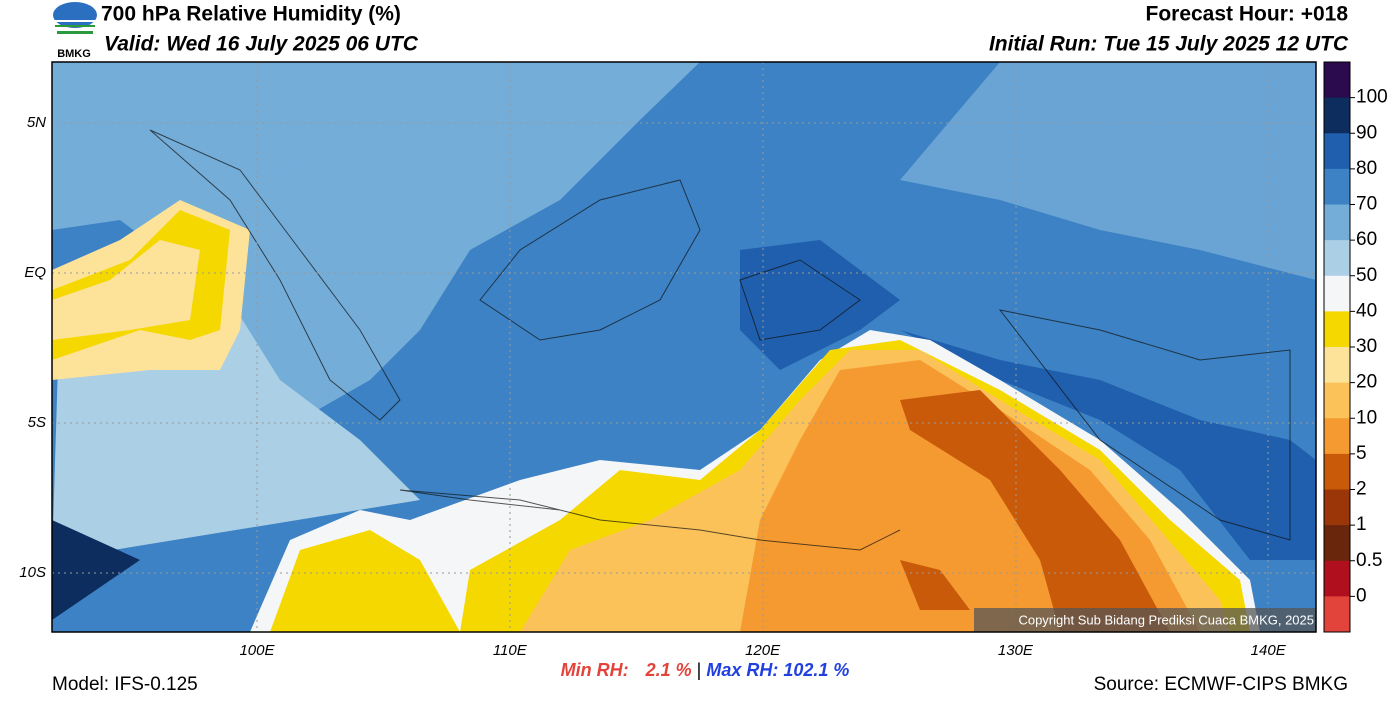  Describe the element at coordinates (1366, 382) in the screenshot. I see `colorbar-label: 20` at that location.